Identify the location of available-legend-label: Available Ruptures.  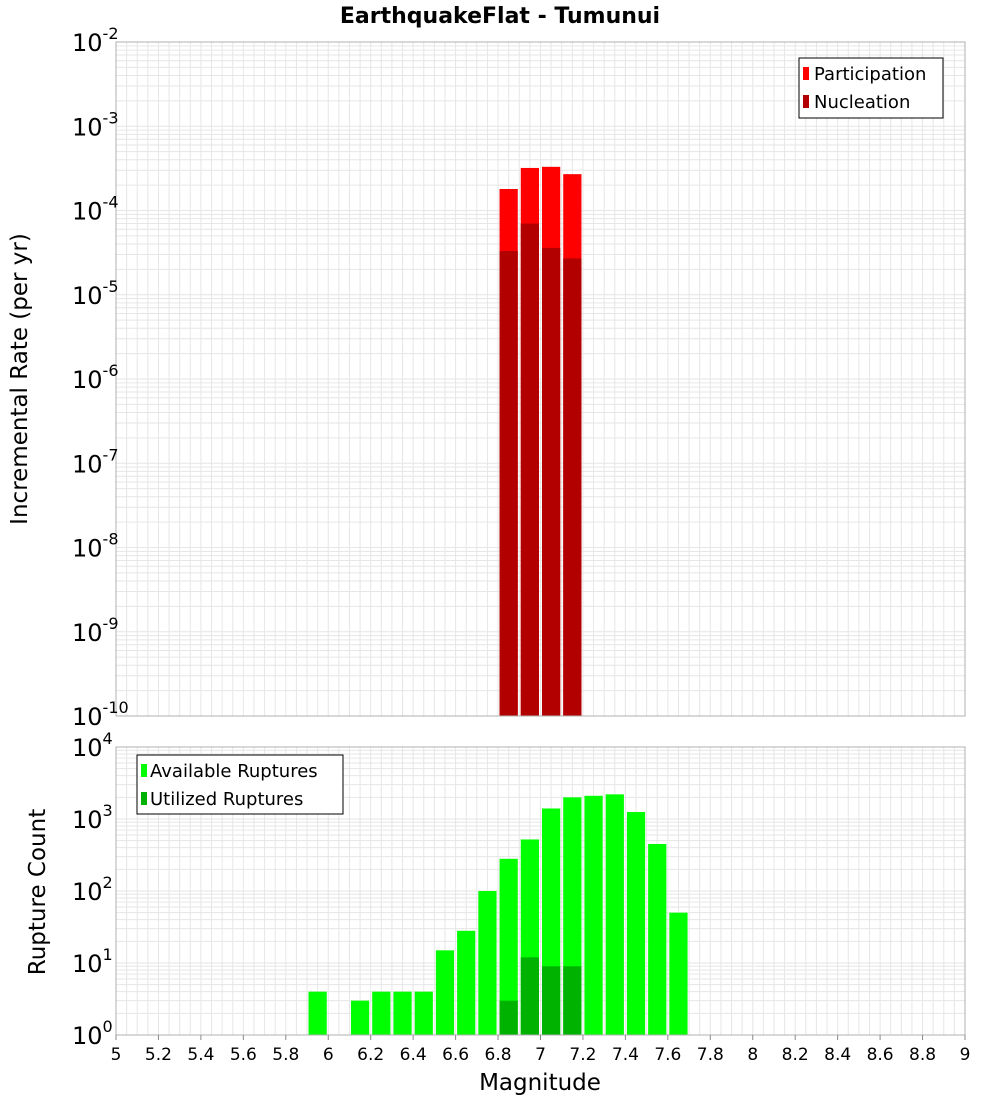
(234, 771).